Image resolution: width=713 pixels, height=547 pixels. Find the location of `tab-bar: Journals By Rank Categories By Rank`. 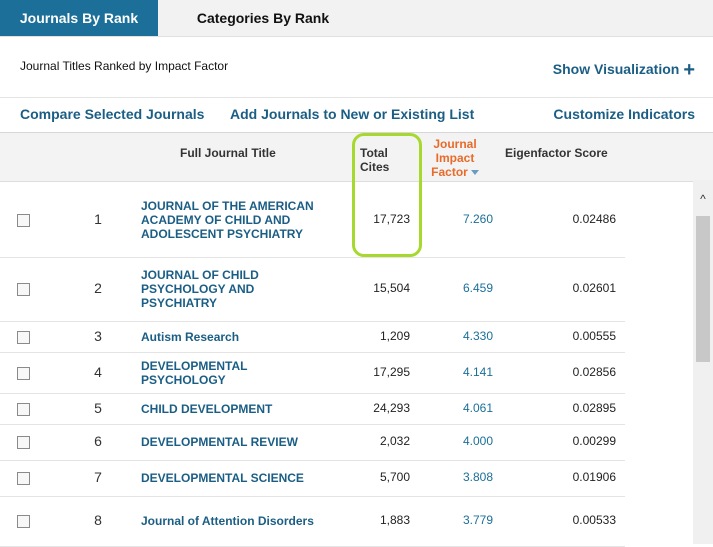

tab-bar: Journals By Rank Categories By Rank is located at coordinates (356, 18).